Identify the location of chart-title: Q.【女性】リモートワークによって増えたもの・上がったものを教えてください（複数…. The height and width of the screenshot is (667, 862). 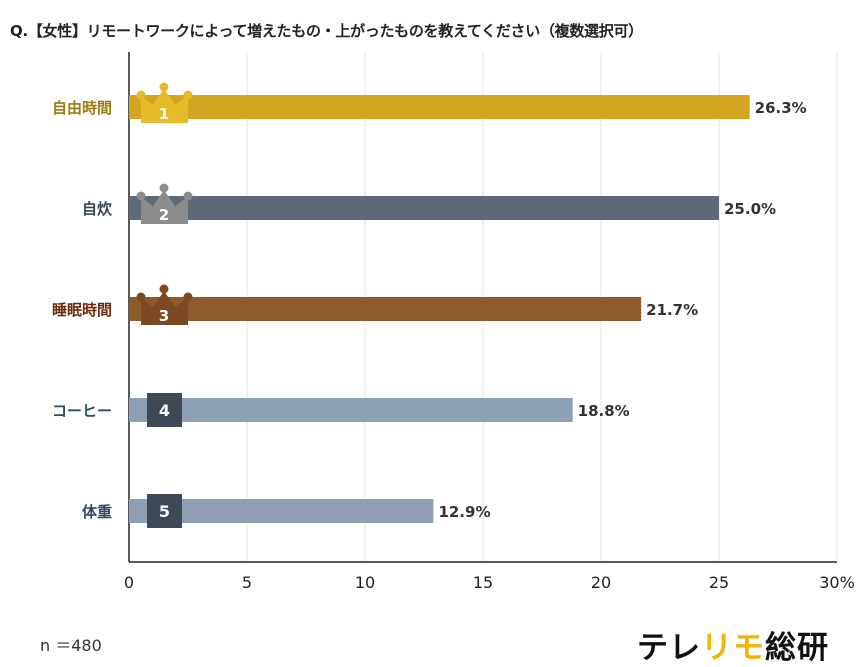
(326, 31).